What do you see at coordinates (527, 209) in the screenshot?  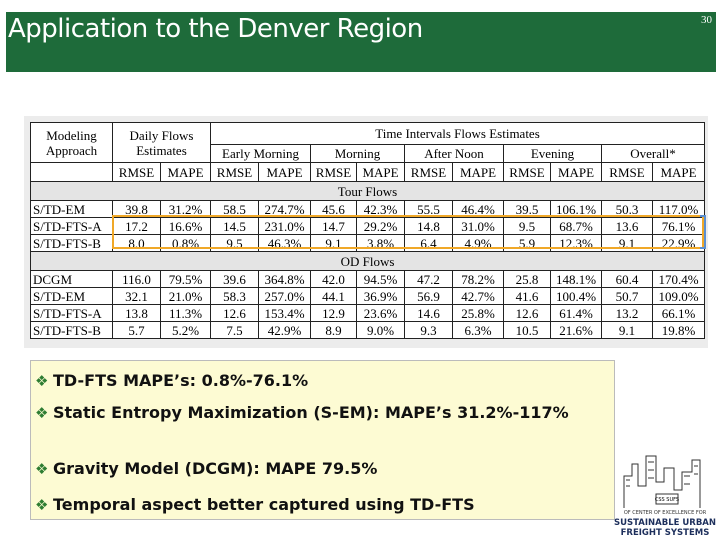 I see `cell: 39.5` at bounding box center [527, 209].